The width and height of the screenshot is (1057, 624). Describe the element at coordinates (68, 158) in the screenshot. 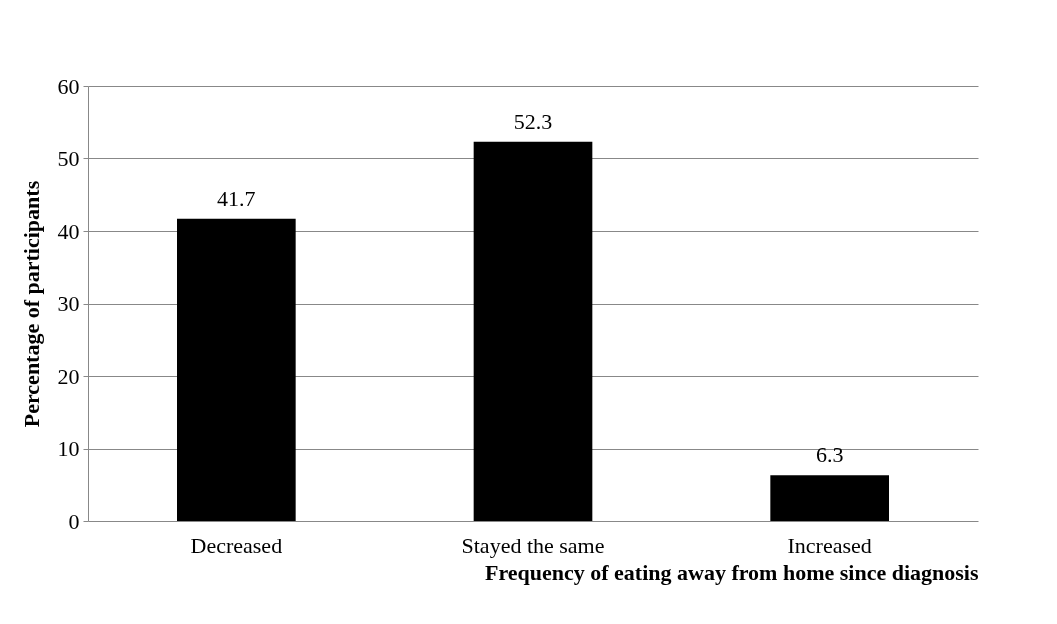

I see `y-tick-label: 50` at that location.